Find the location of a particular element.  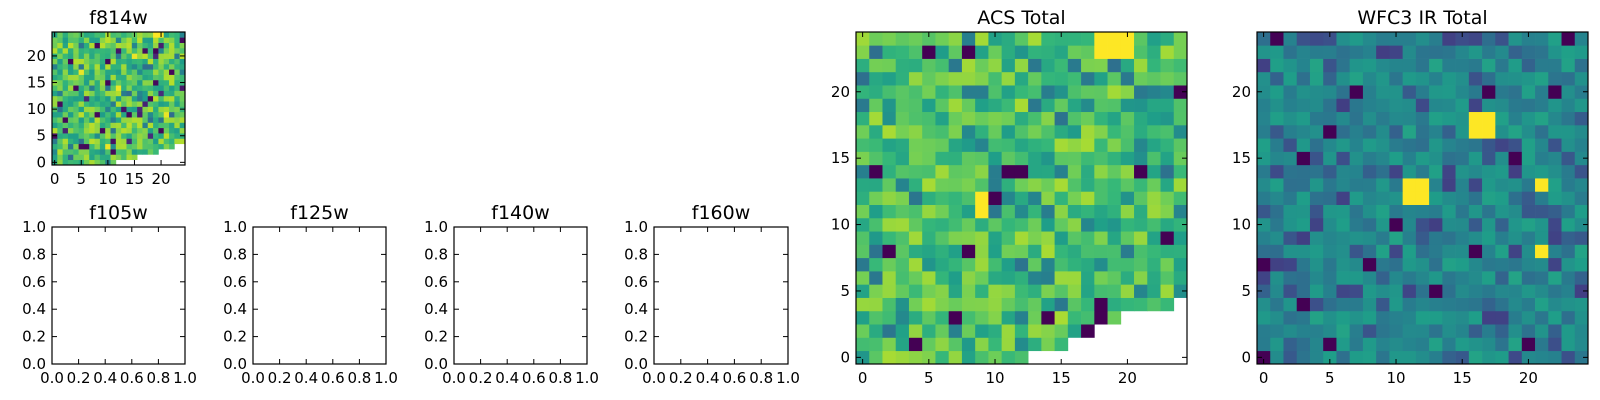

x-tick-label: 0.6 is located at coordinates (734, 378).